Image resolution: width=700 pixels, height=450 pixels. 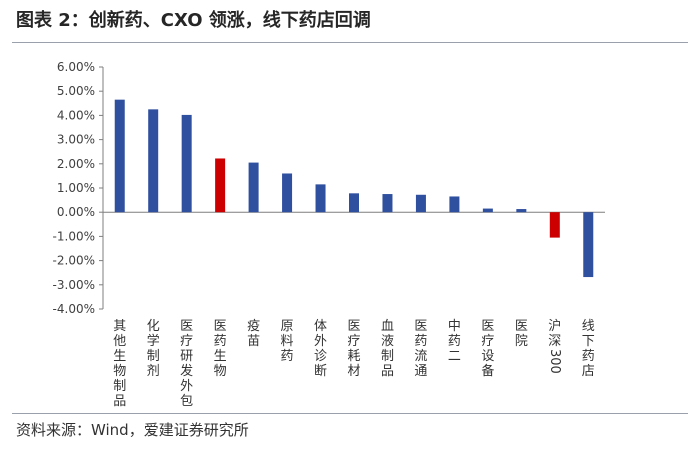 What do you see at coordinates (76, 188) in the screenshot?
I see `y-tick-label: 1.00%` at bounding box center [76, 188].